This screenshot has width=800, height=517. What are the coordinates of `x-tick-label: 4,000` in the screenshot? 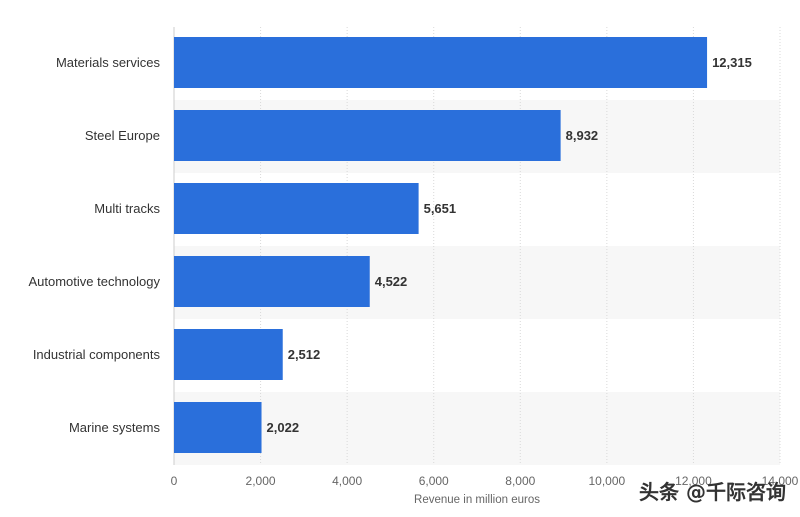 It's located at (347, 481).